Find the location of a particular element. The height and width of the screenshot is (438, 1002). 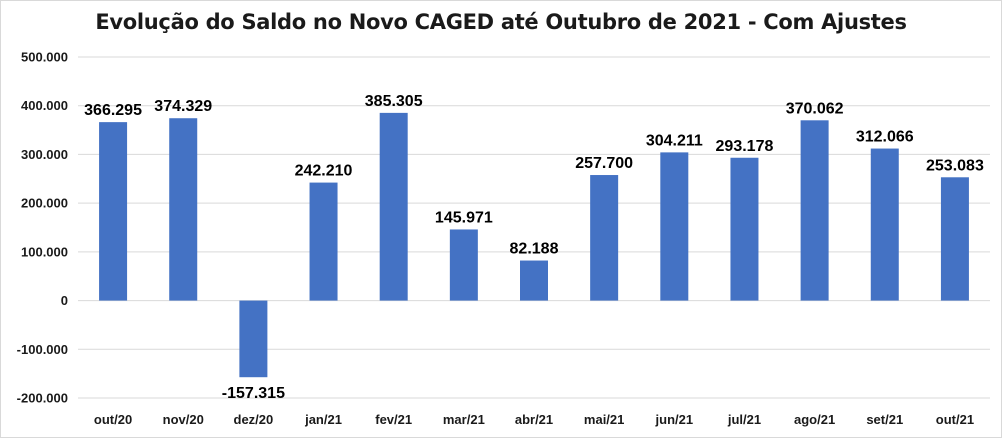

x-tick-label: fev/21 is located at coordinates (393, 419).